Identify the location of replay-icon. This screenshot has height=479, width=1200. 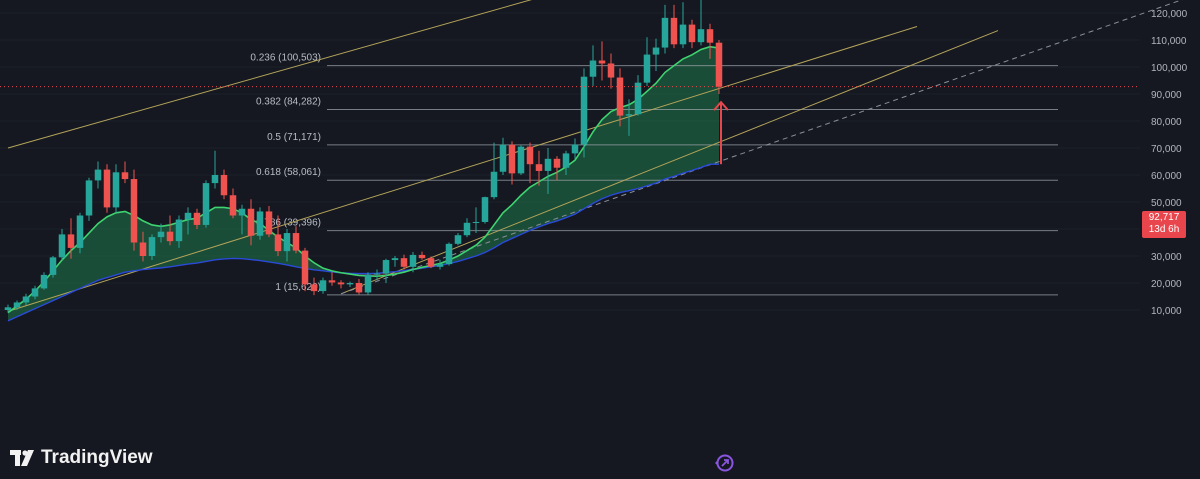
(724, 463).